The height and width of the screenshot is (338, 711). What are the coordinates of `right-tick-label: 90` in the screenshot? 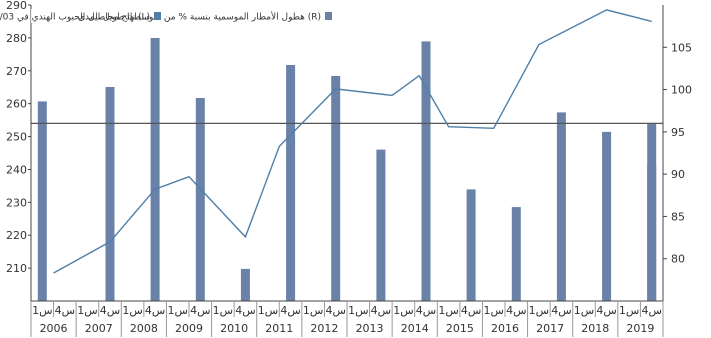 It's located at (678, 174).